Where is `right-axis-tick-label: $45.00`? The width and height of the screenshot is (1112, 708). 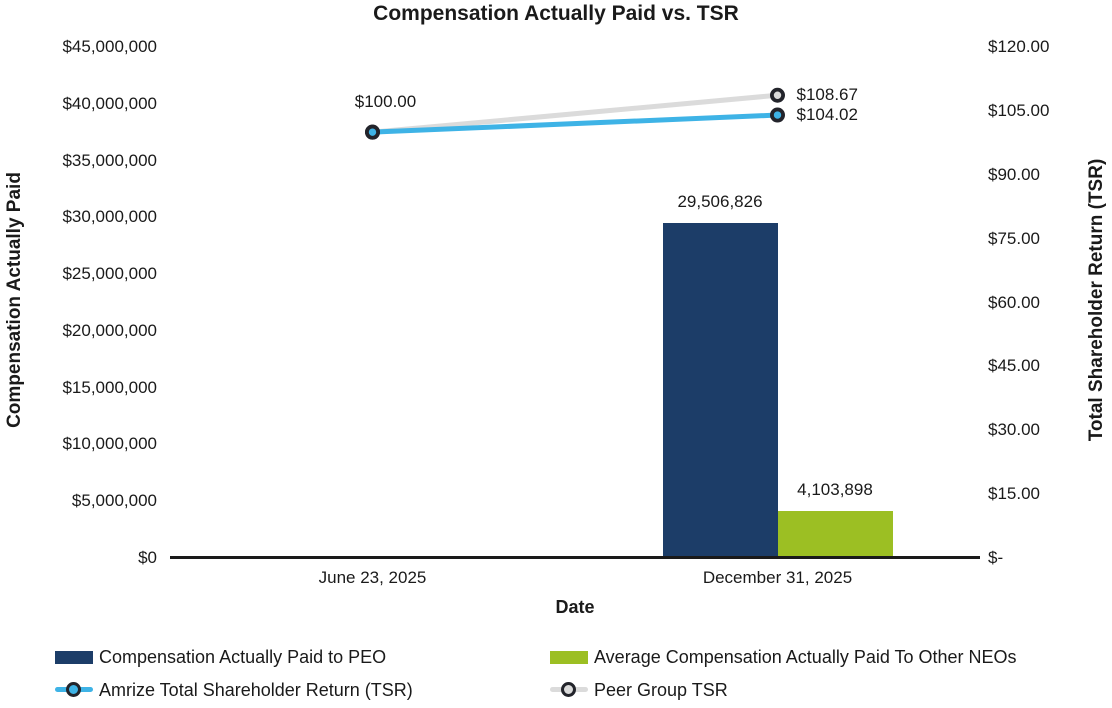
right-axis-tick-label: $45.00 is located at coordinates (1014, 366).